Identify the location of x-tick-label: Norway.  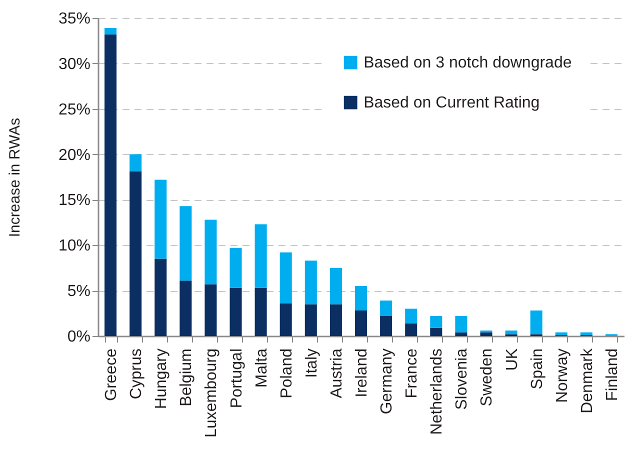
(562, 375).